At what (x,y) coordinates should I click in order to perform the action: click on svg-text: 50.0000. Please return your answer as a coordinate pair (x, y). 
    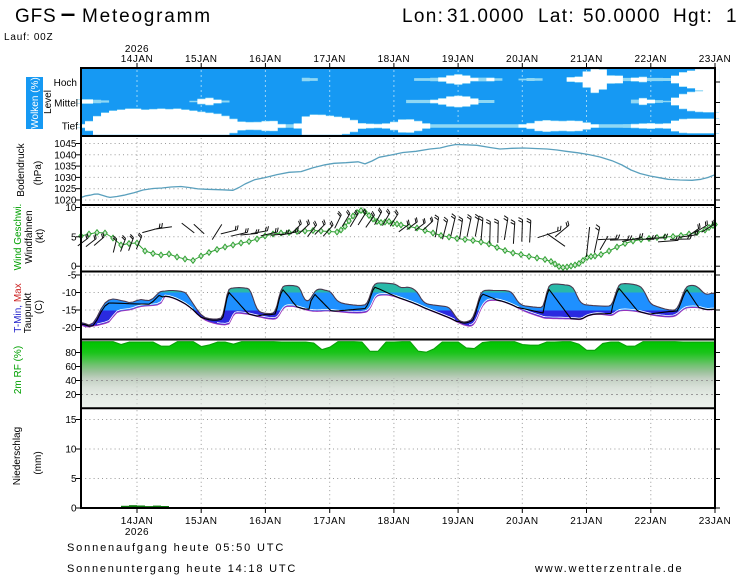
    Looking at the image, I should click on (622, 16).